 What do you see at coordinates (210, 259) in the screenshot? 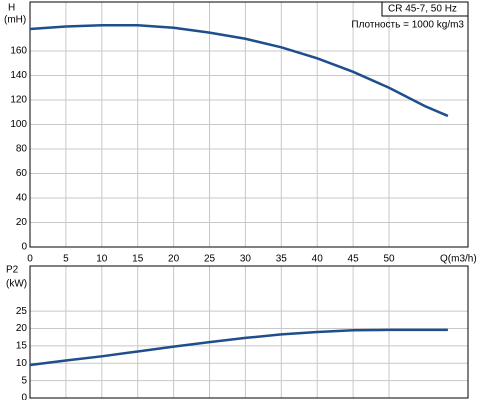
I see `x-tick-label: 25` at bounding box center [210, 259].